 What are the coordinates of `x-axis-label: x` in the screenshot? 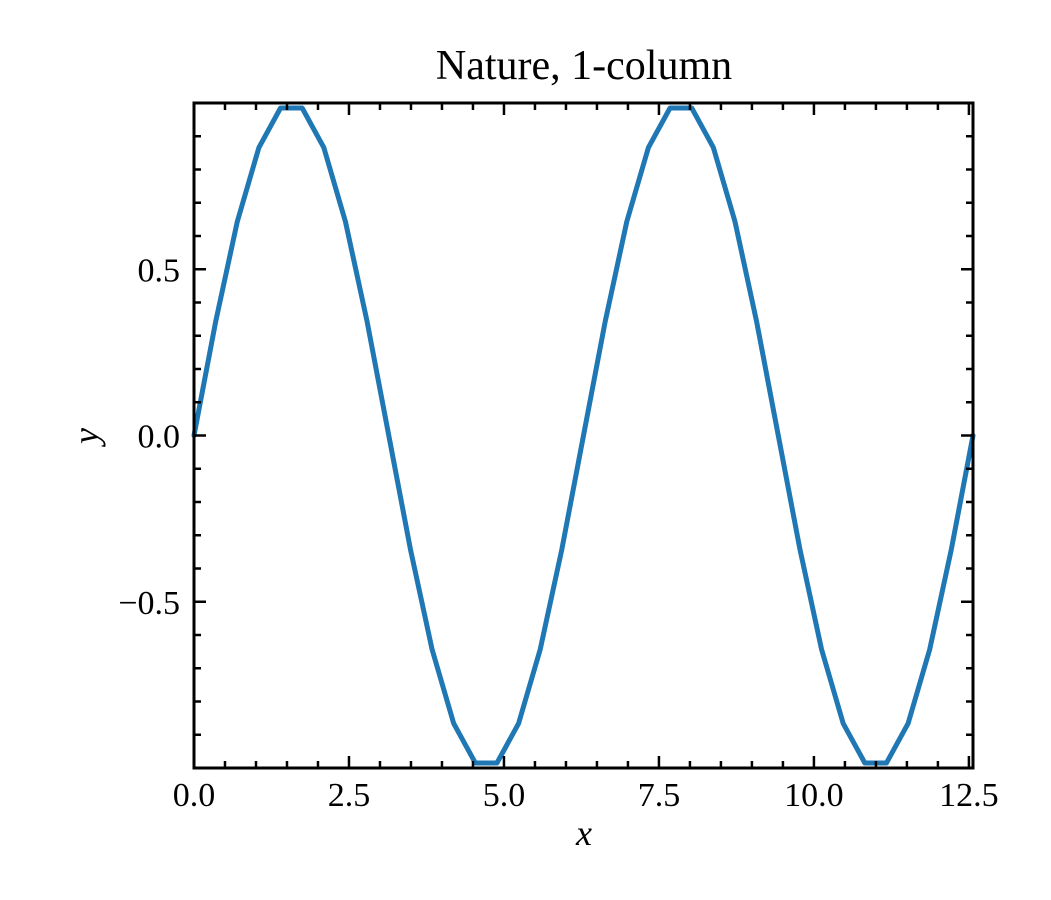 It's located at (583, 833).